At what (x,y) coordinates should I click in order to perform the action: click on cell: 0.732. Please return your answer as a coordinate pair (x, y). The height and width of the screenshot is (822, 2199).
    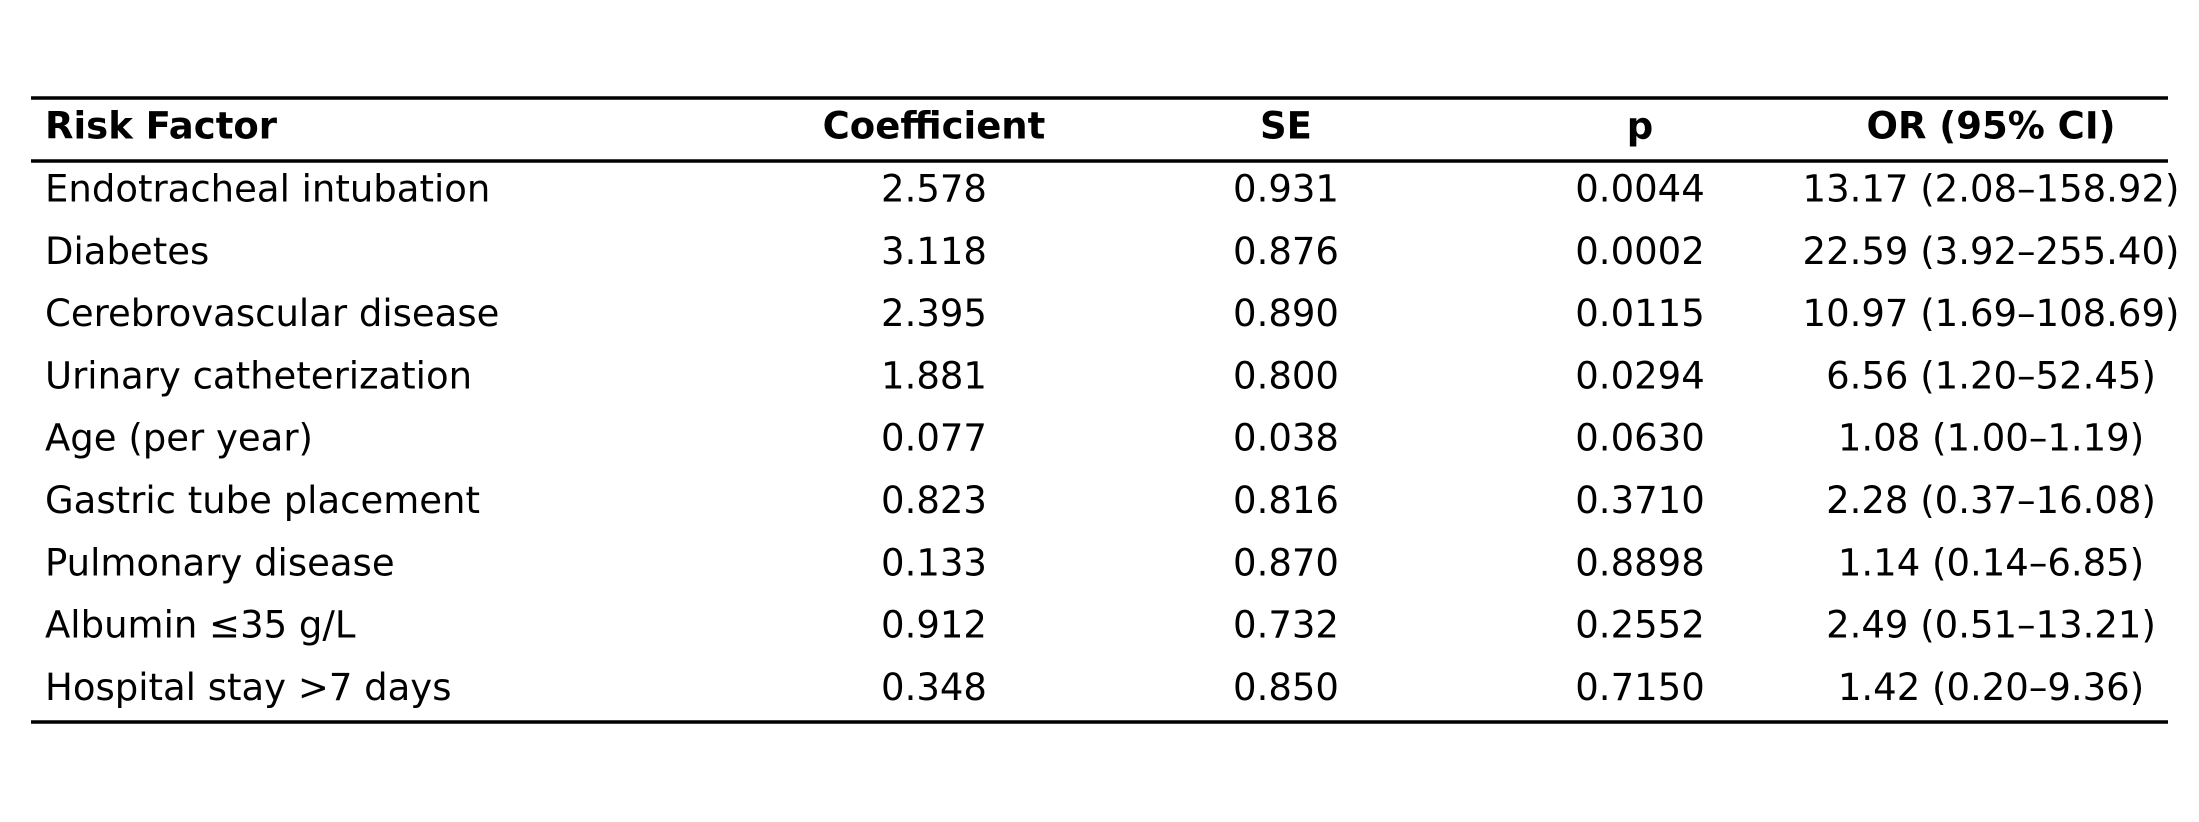
    Looking at the image, I should click on (1286, 625).